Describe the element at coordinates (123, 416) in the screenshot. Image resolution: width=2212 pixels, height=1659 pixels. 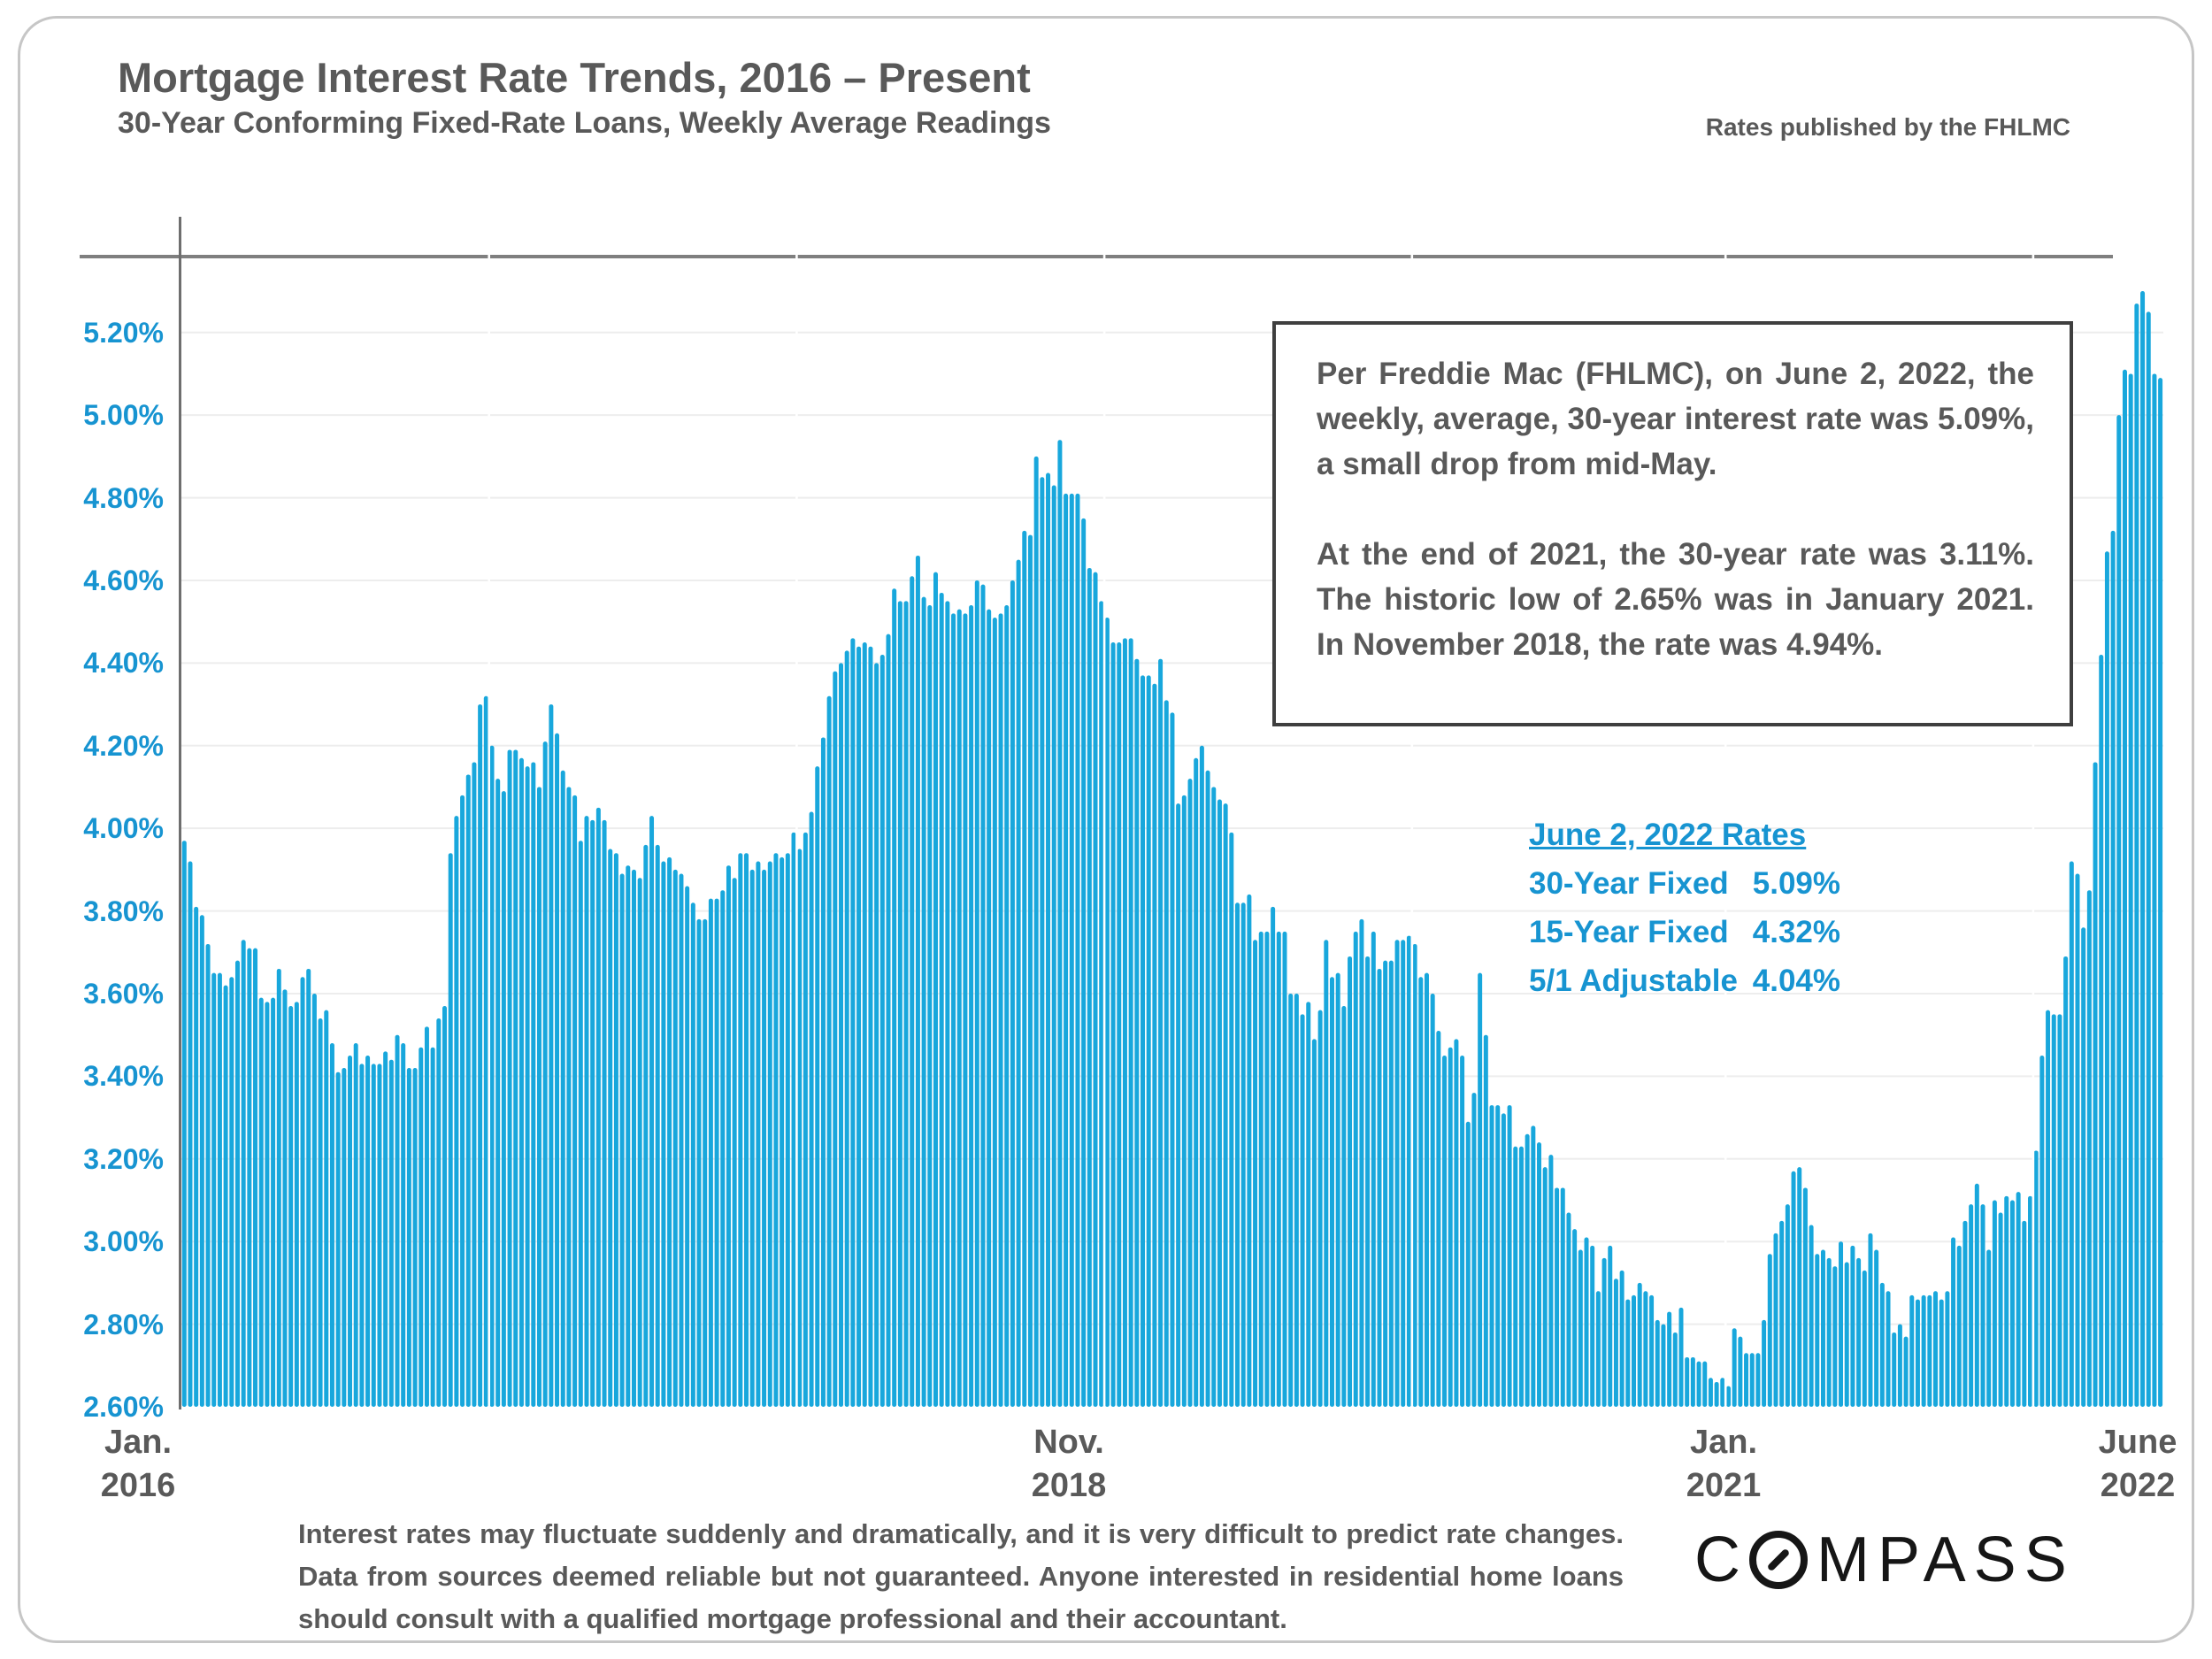
I see `y-axis-tick-label: 5.00%` at that location.